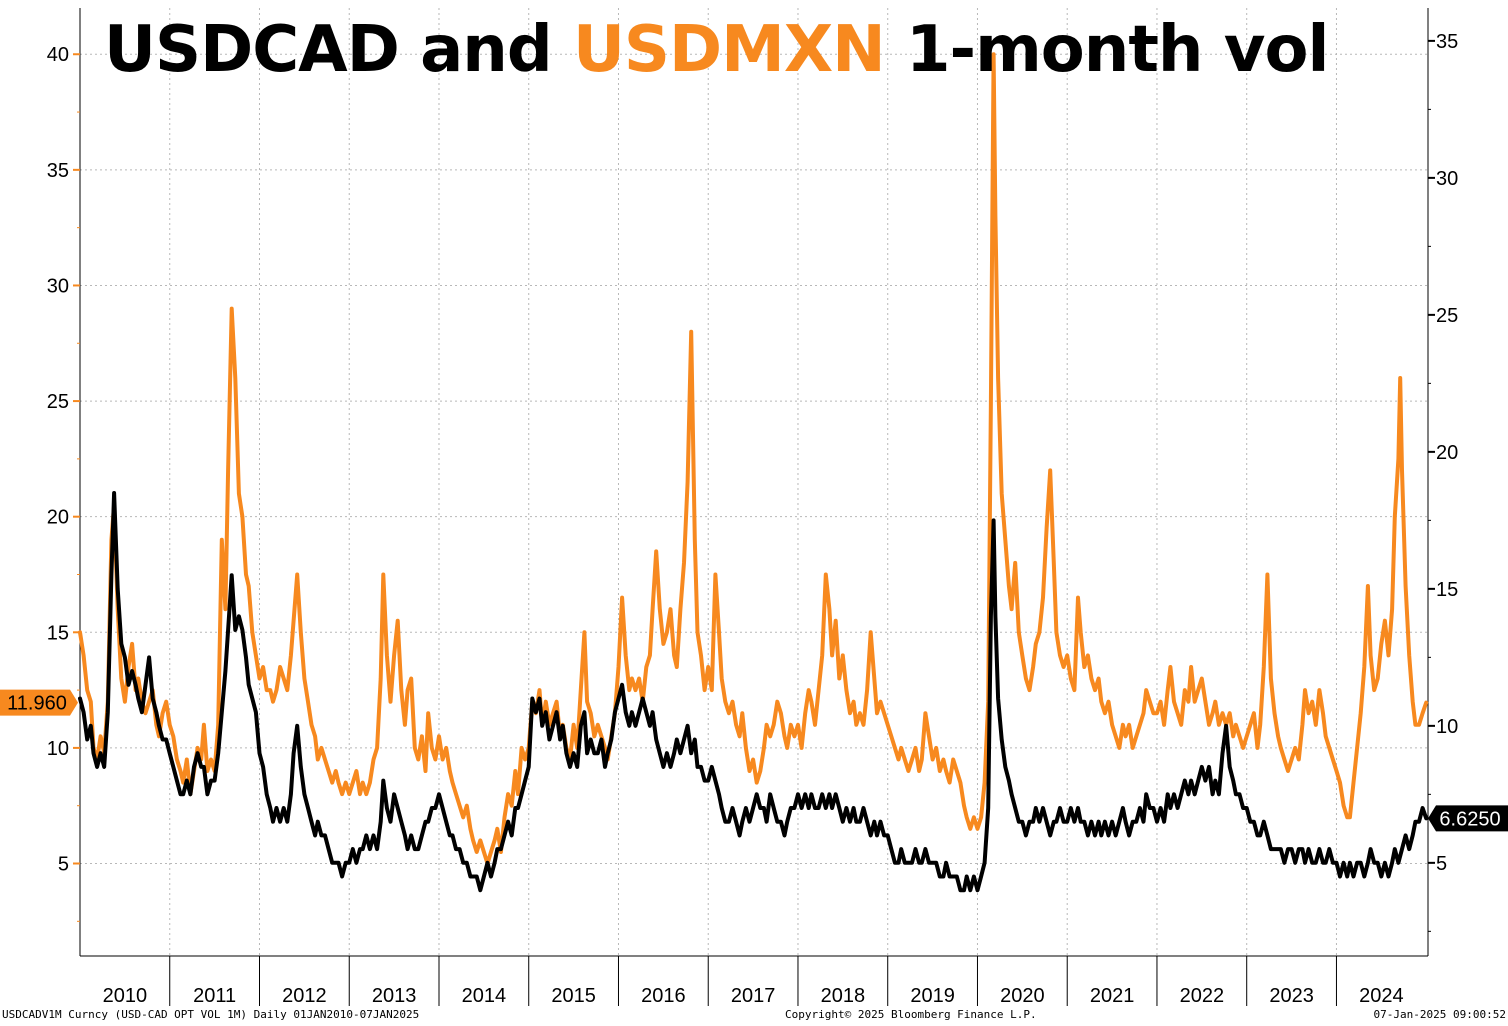  I want to click on right-axis-tick-label: 15, so click(1447, 590).